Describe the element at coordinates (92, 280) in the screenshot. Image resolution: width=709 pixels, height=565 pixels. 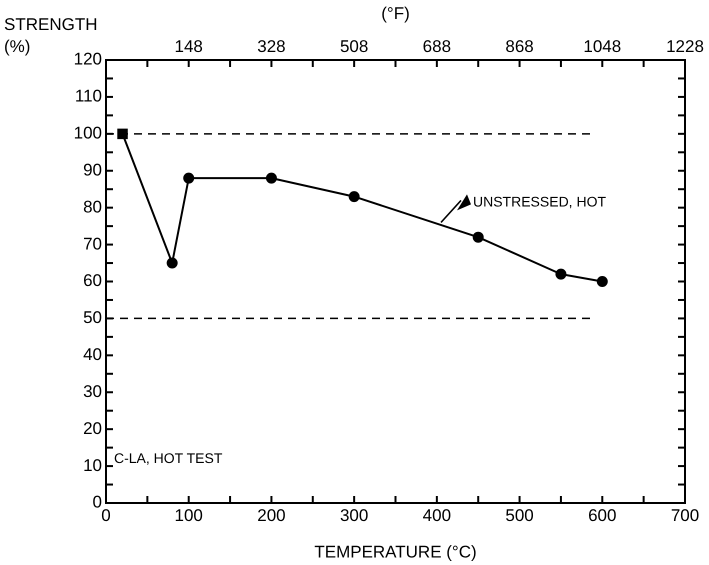
I see `y-tick-label: 60` at that location.